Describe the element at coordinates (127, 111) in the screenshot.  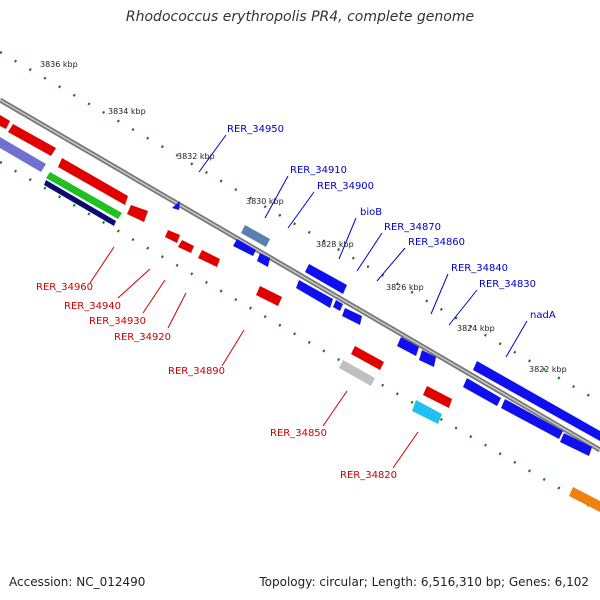
I see `scale-label: 3834 kbp` at that location.